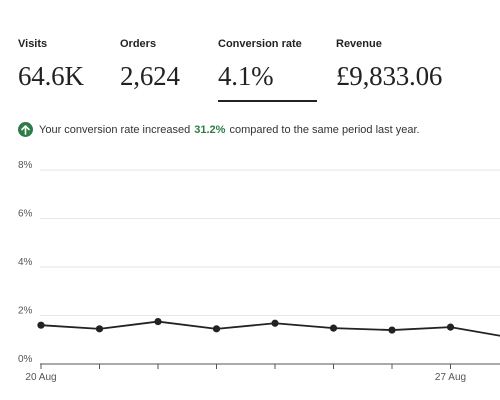 The width and height of the screenshot is (500, 400). Describe the element at coordinates (270, 328) in the screenshot. I see `series-line` at that location.